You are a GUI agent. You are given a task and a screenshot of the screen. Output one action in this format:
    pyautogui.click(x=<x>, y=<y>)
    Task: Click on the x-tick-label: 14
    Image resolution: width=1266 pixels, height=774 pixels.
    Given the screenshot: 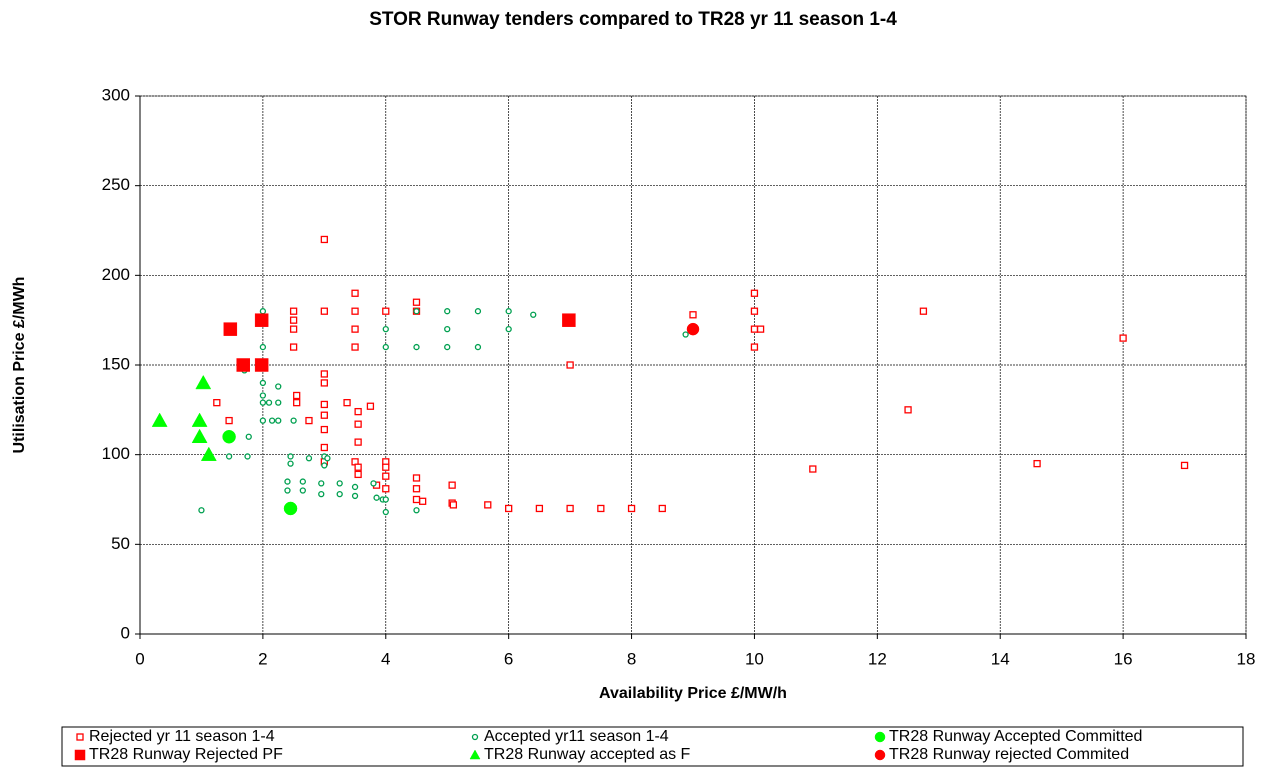 What is the action you would take?
    pyautogui.click(x=1000, y=658)
    